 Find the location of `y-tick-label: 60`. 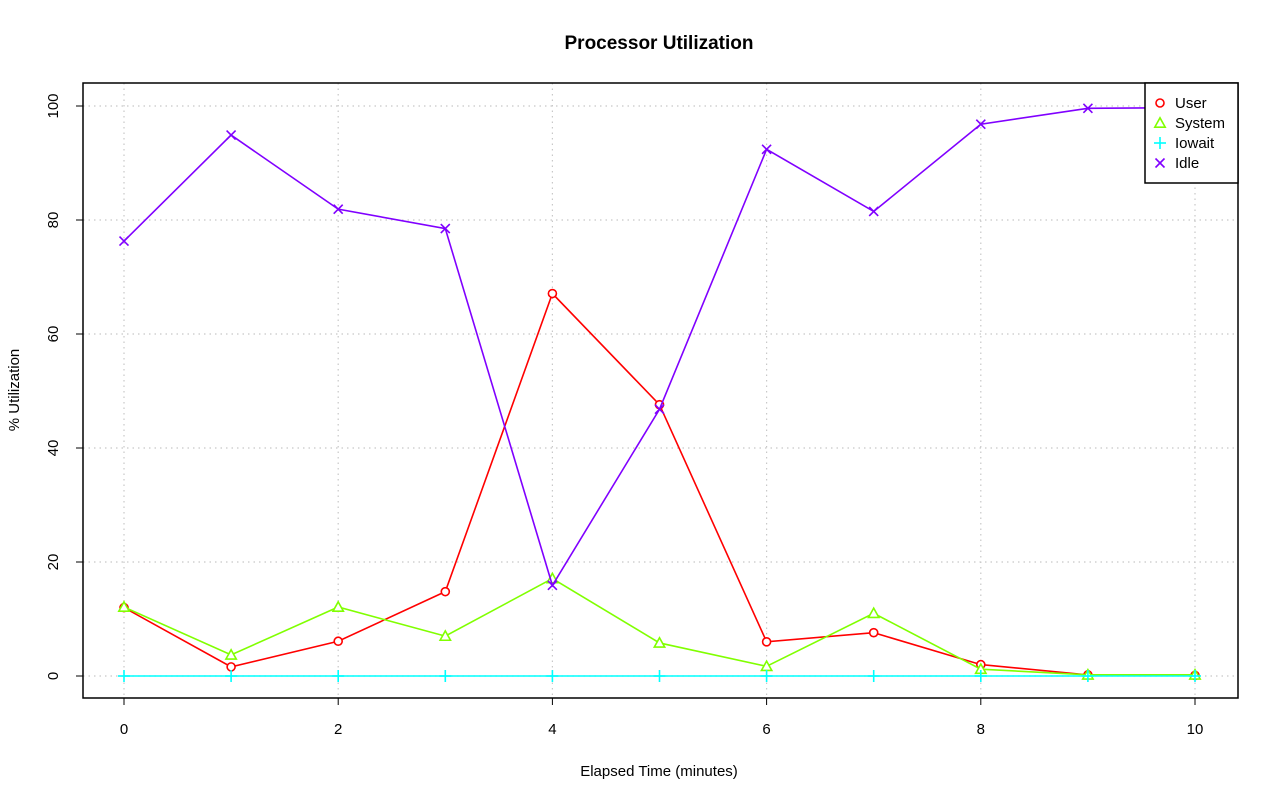

y-tick-label: 60 is located at coordinates (53, 334).